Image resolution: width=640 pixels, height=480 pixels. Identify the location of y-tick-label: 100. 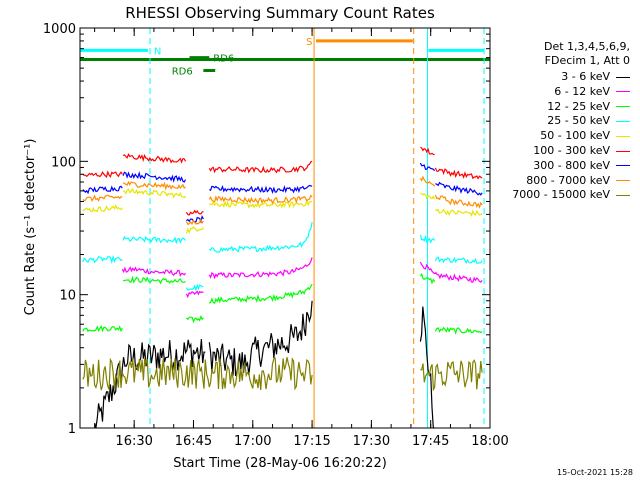
(63, 162).